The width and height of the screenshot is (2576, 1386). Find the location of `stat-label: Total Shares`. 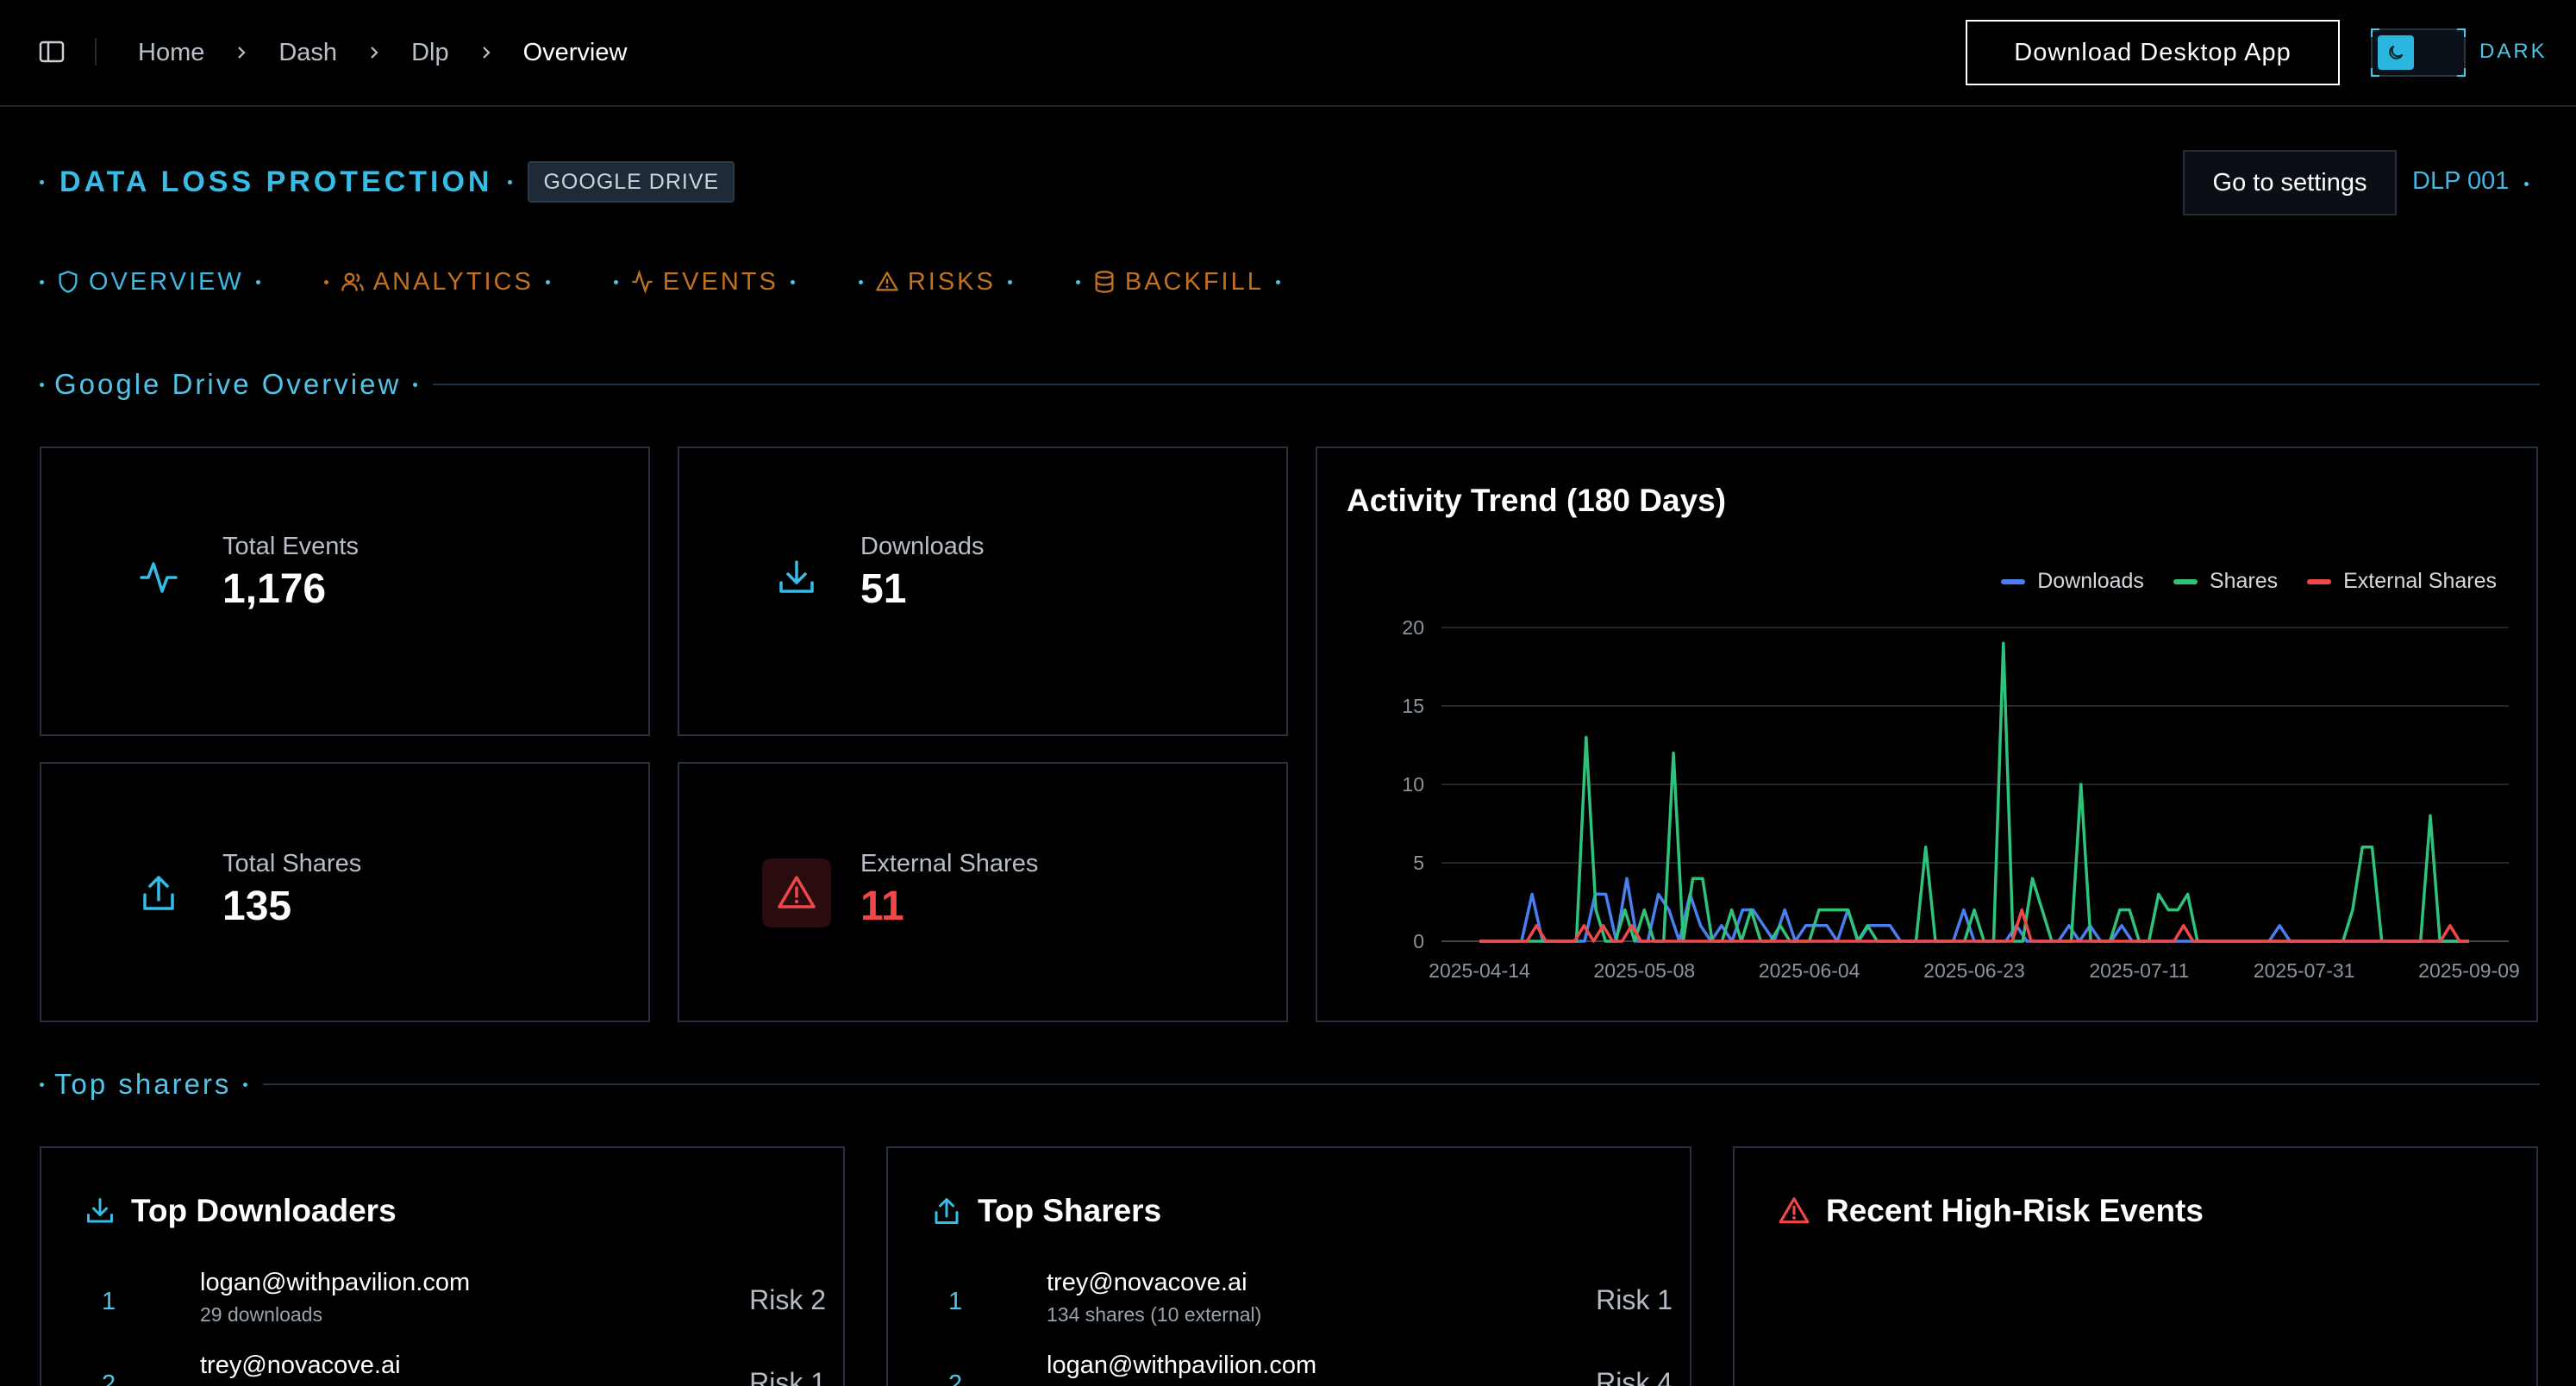

stat-label: Total Shares is located at coordinates (292, 863).